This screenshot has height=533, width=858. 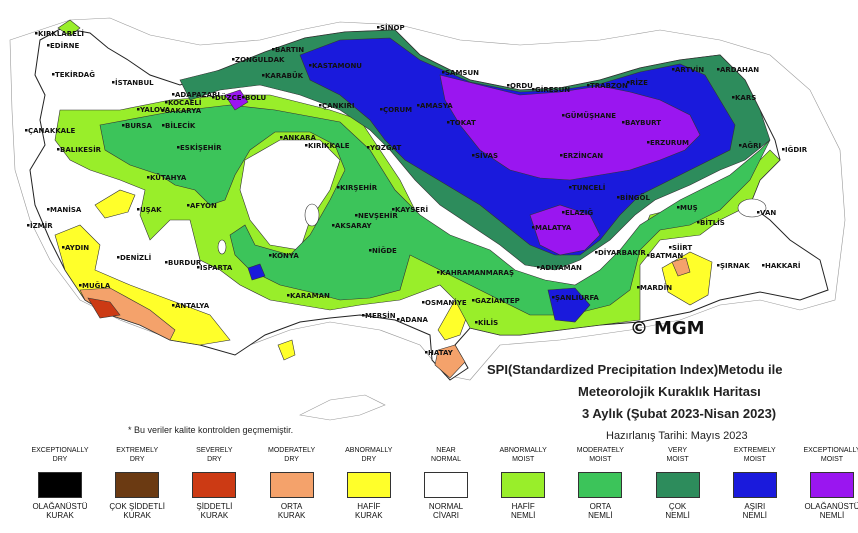 What do you see at coordinates (369, 455) in the screenshot?
I see `legend-english-label: ABNORMALLY DRY` at bounding box center [369, 455].